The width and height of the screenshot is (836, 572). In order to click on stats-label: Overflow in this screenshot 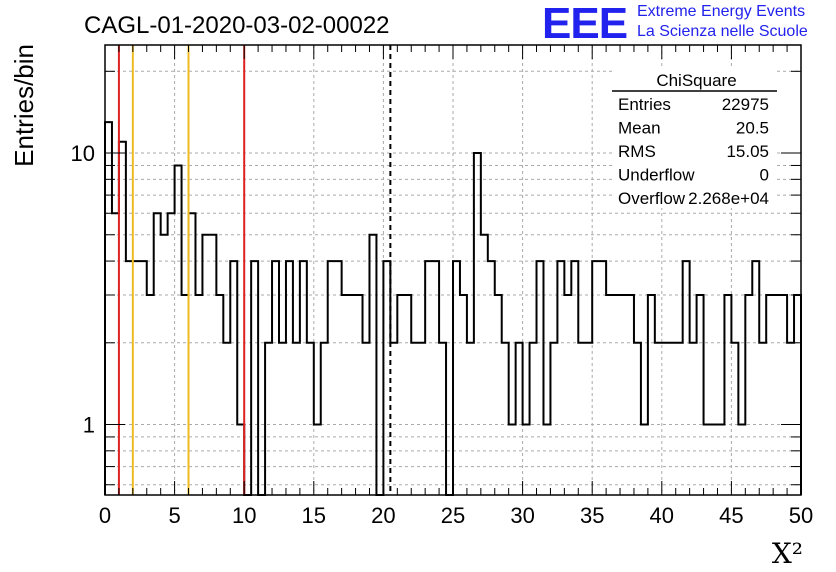, I will do `click(652, 198)`.